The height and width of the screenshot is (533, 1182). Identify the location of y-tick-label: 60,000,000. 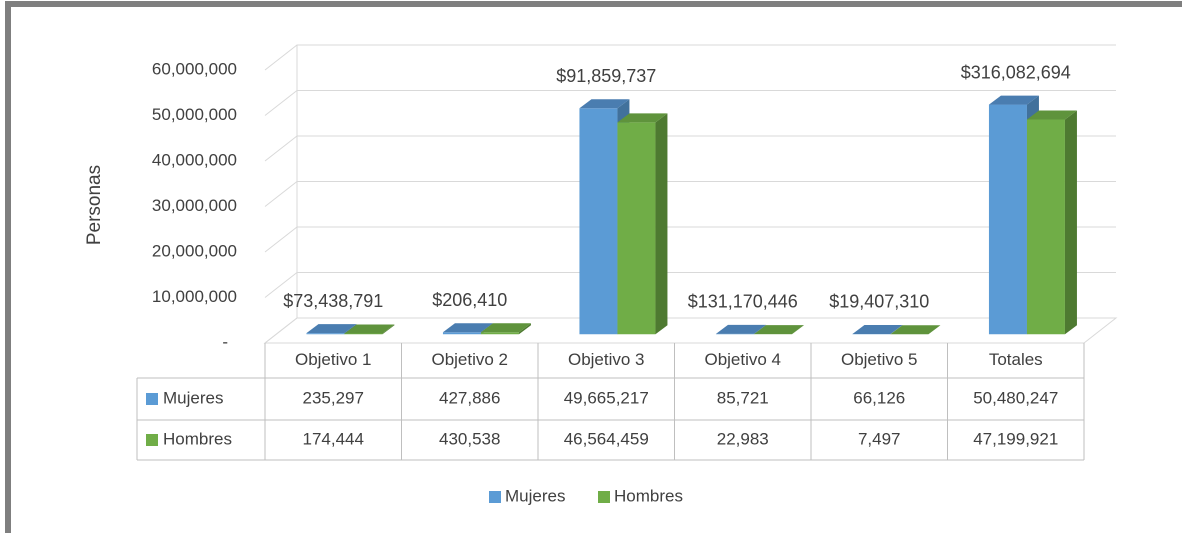
(194, 68).